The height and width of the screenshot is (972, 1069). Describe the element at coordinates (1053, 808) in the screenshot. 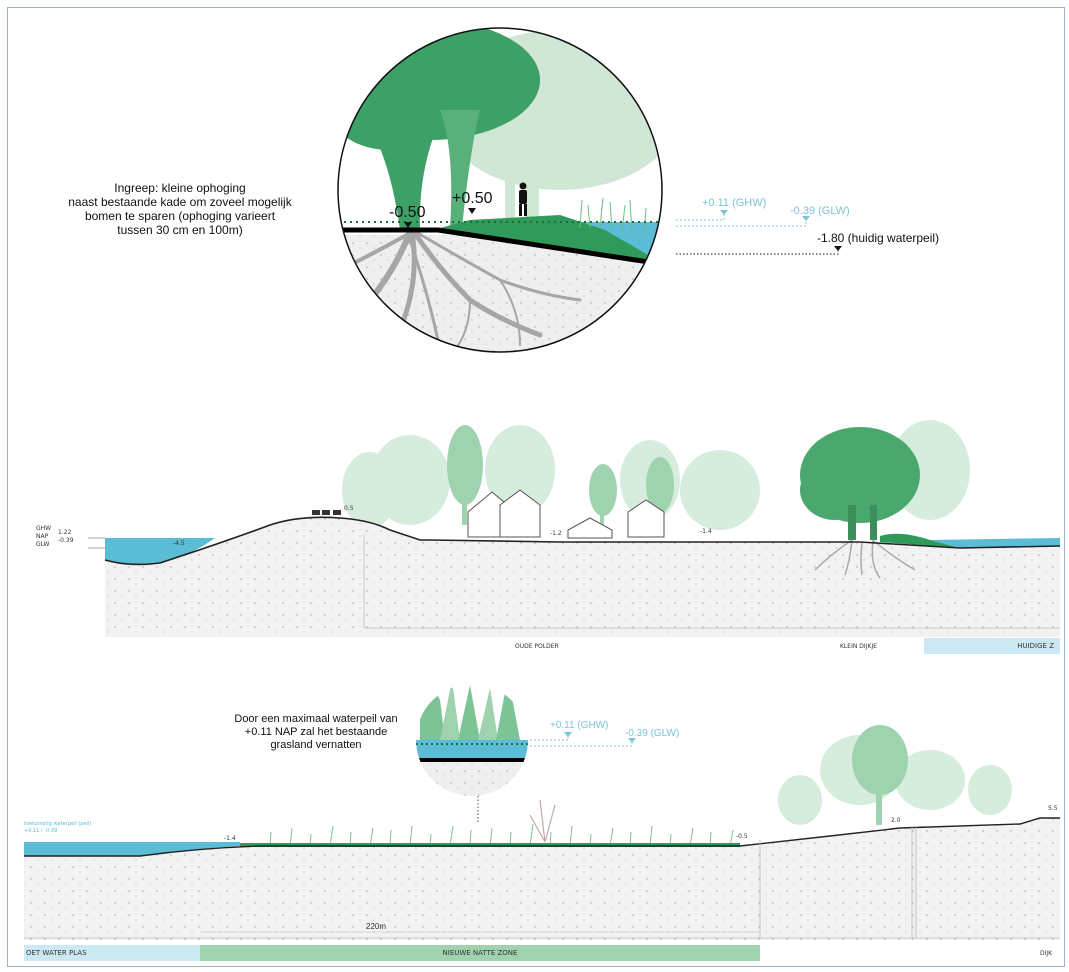

I see `spot-level: 5.5` at that location.